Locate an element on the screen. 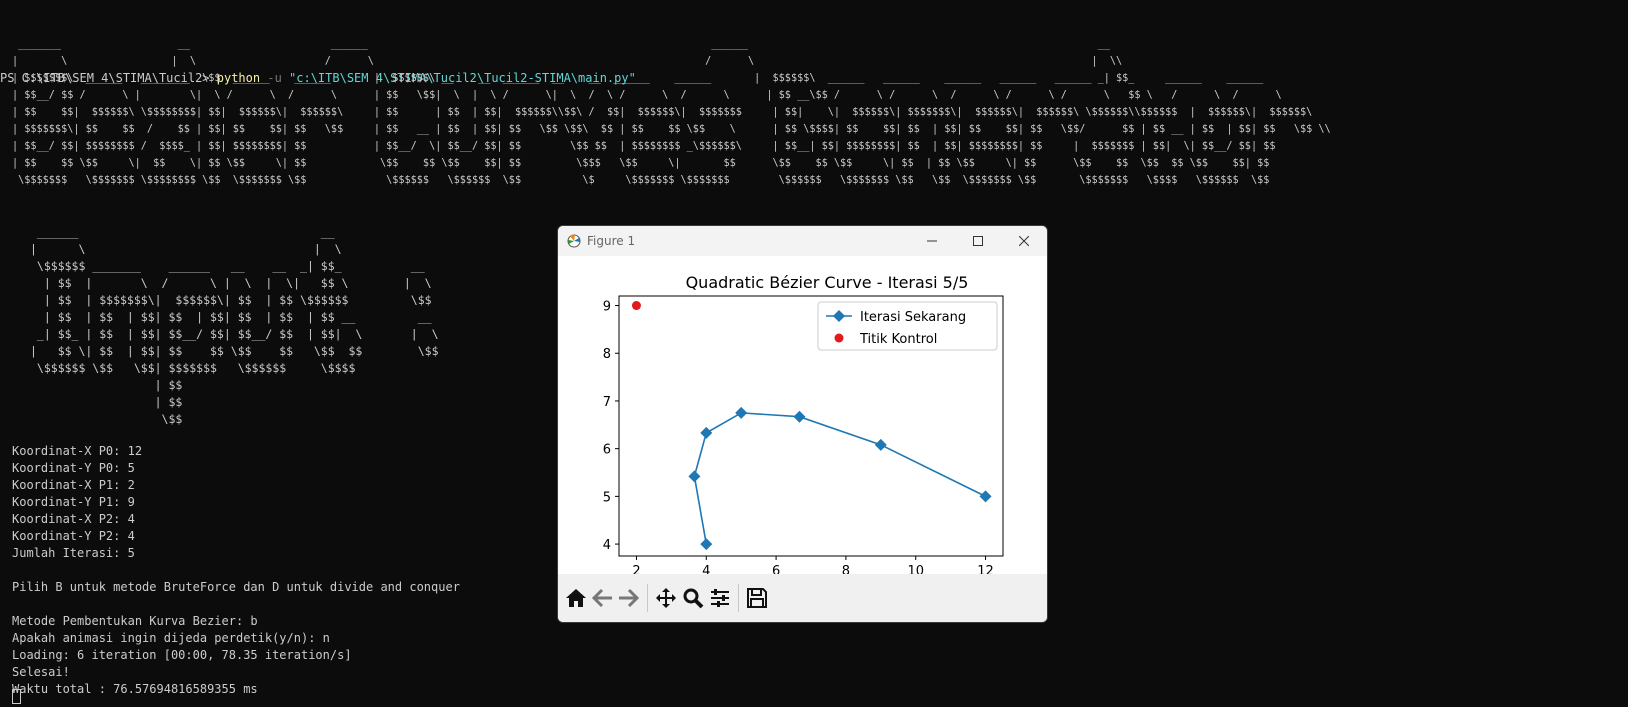 The height and width of the screenshot is (707, 1628). output-line: Koordinat-Y P2: 4 is located at coordinates (73, 536).